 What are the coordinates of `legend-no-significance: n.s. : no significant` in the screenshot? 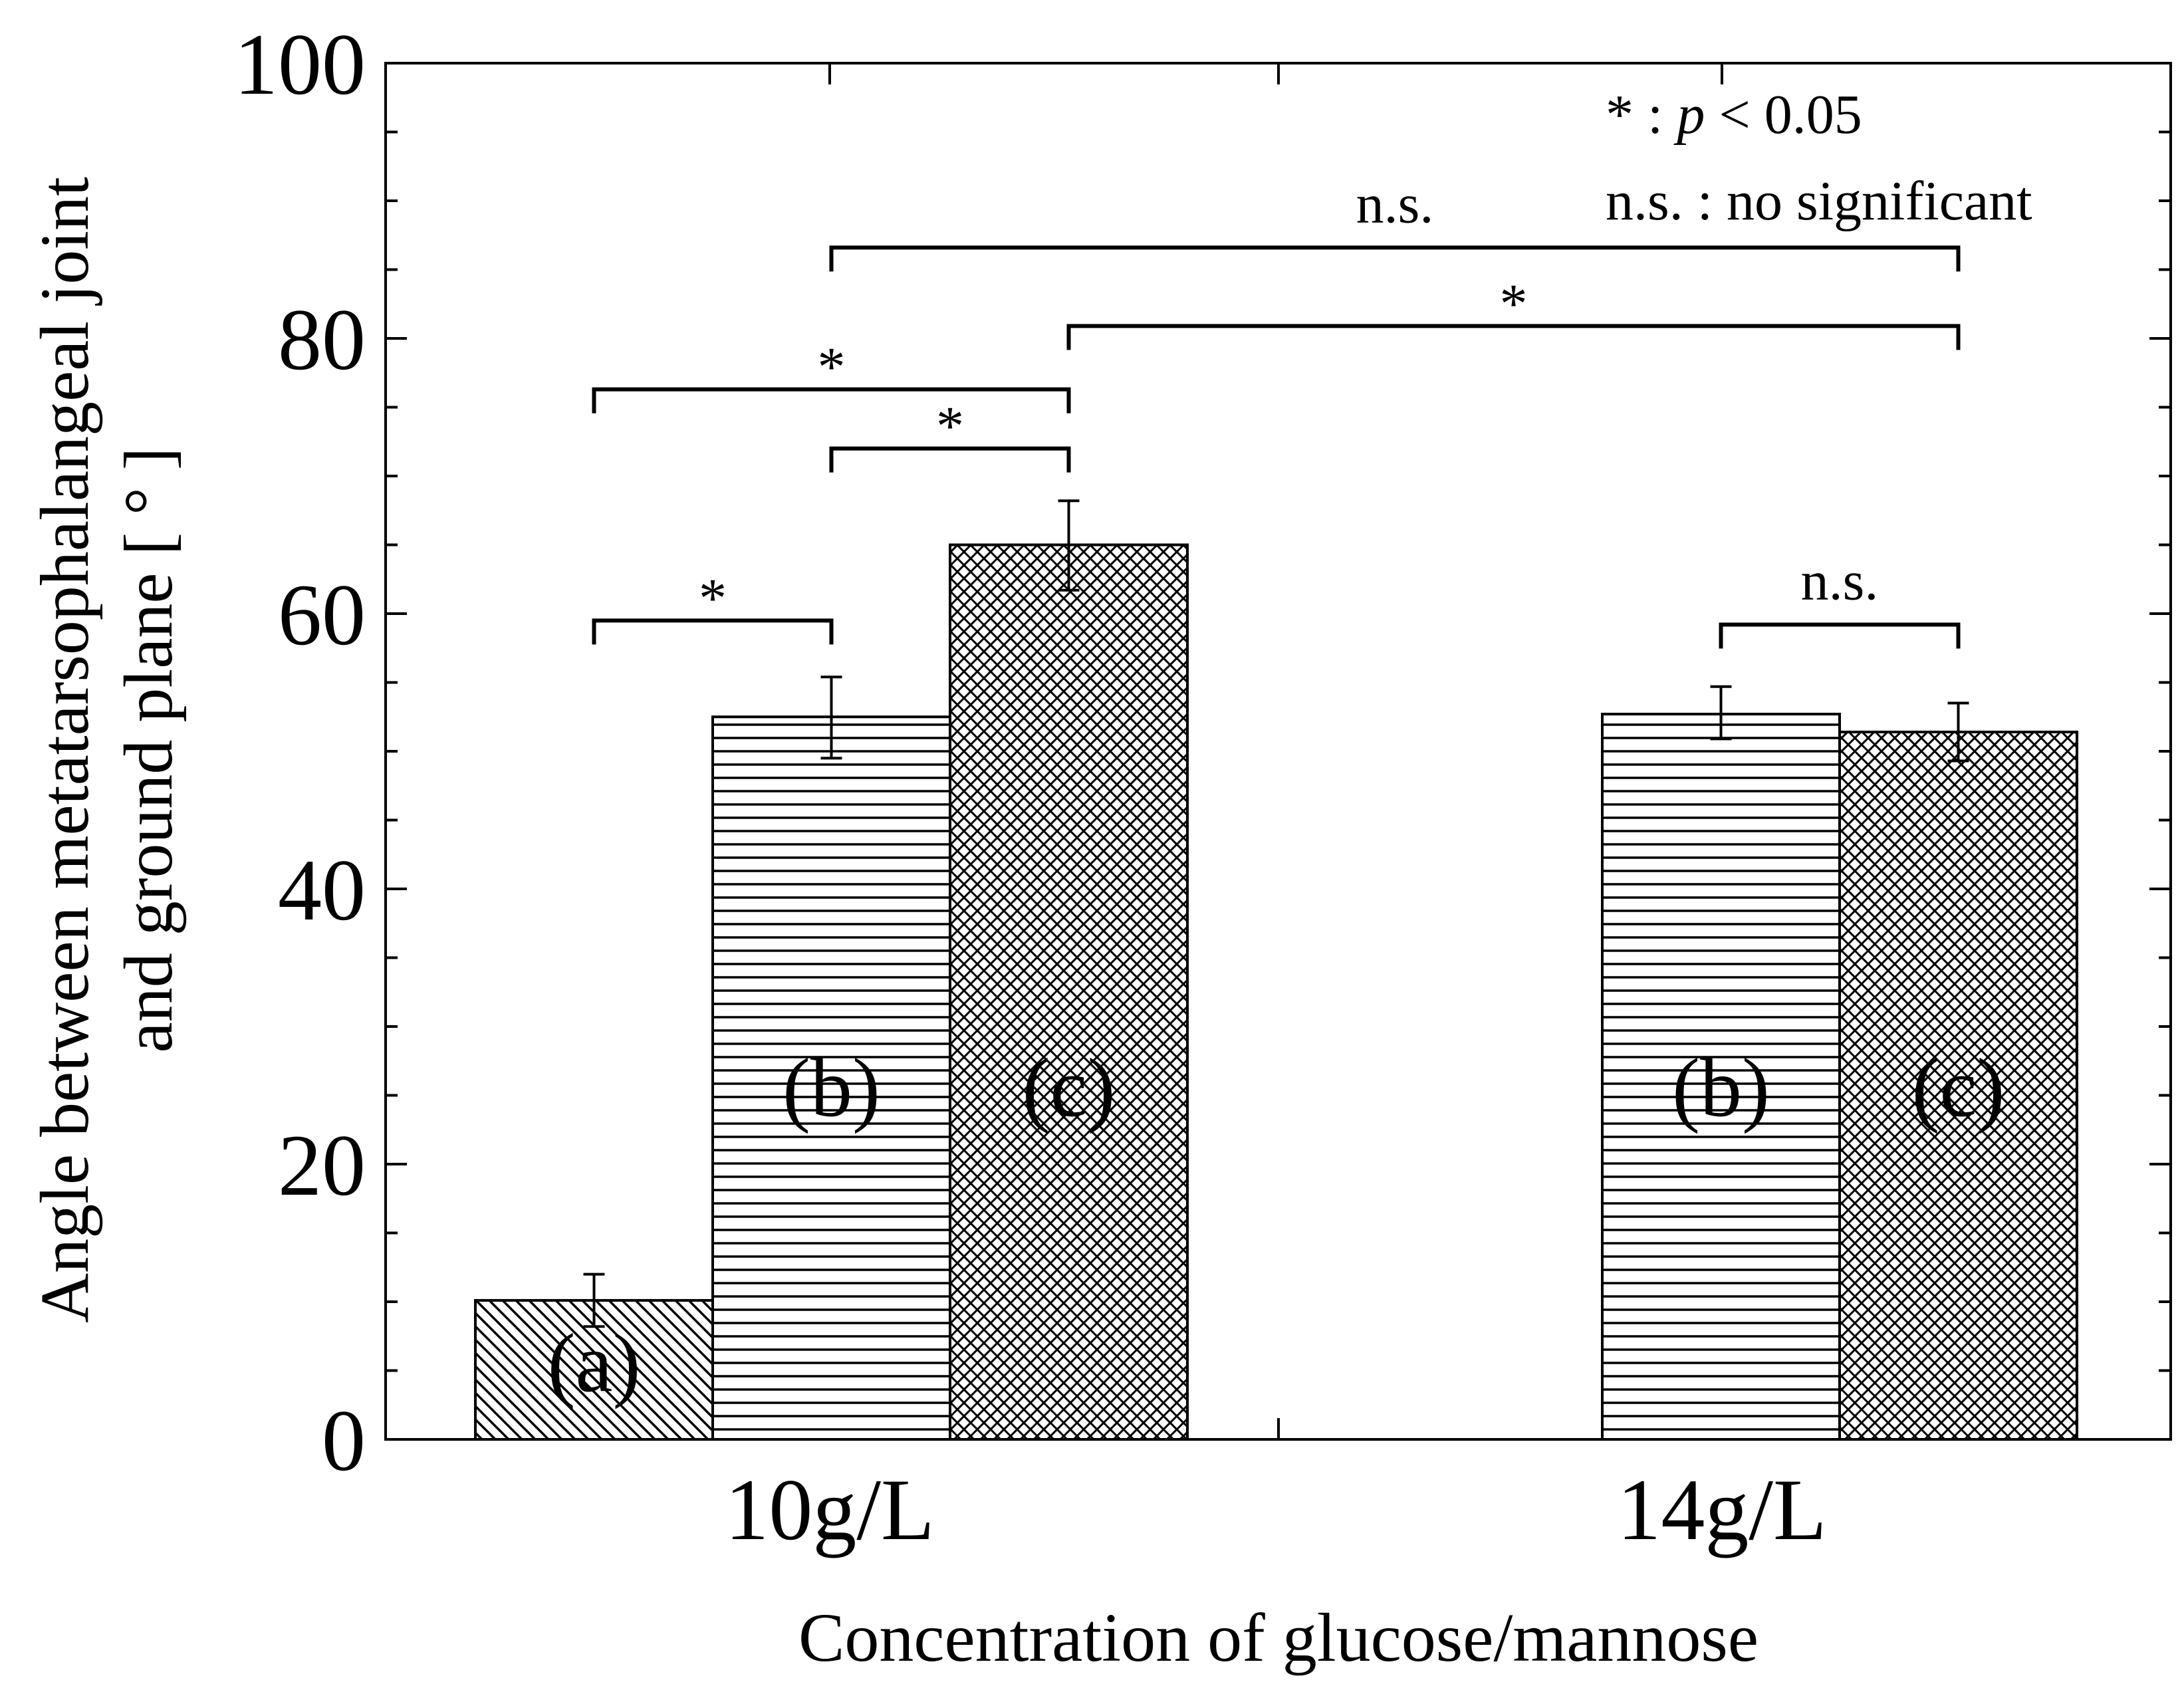 It's located at (1819, 201).